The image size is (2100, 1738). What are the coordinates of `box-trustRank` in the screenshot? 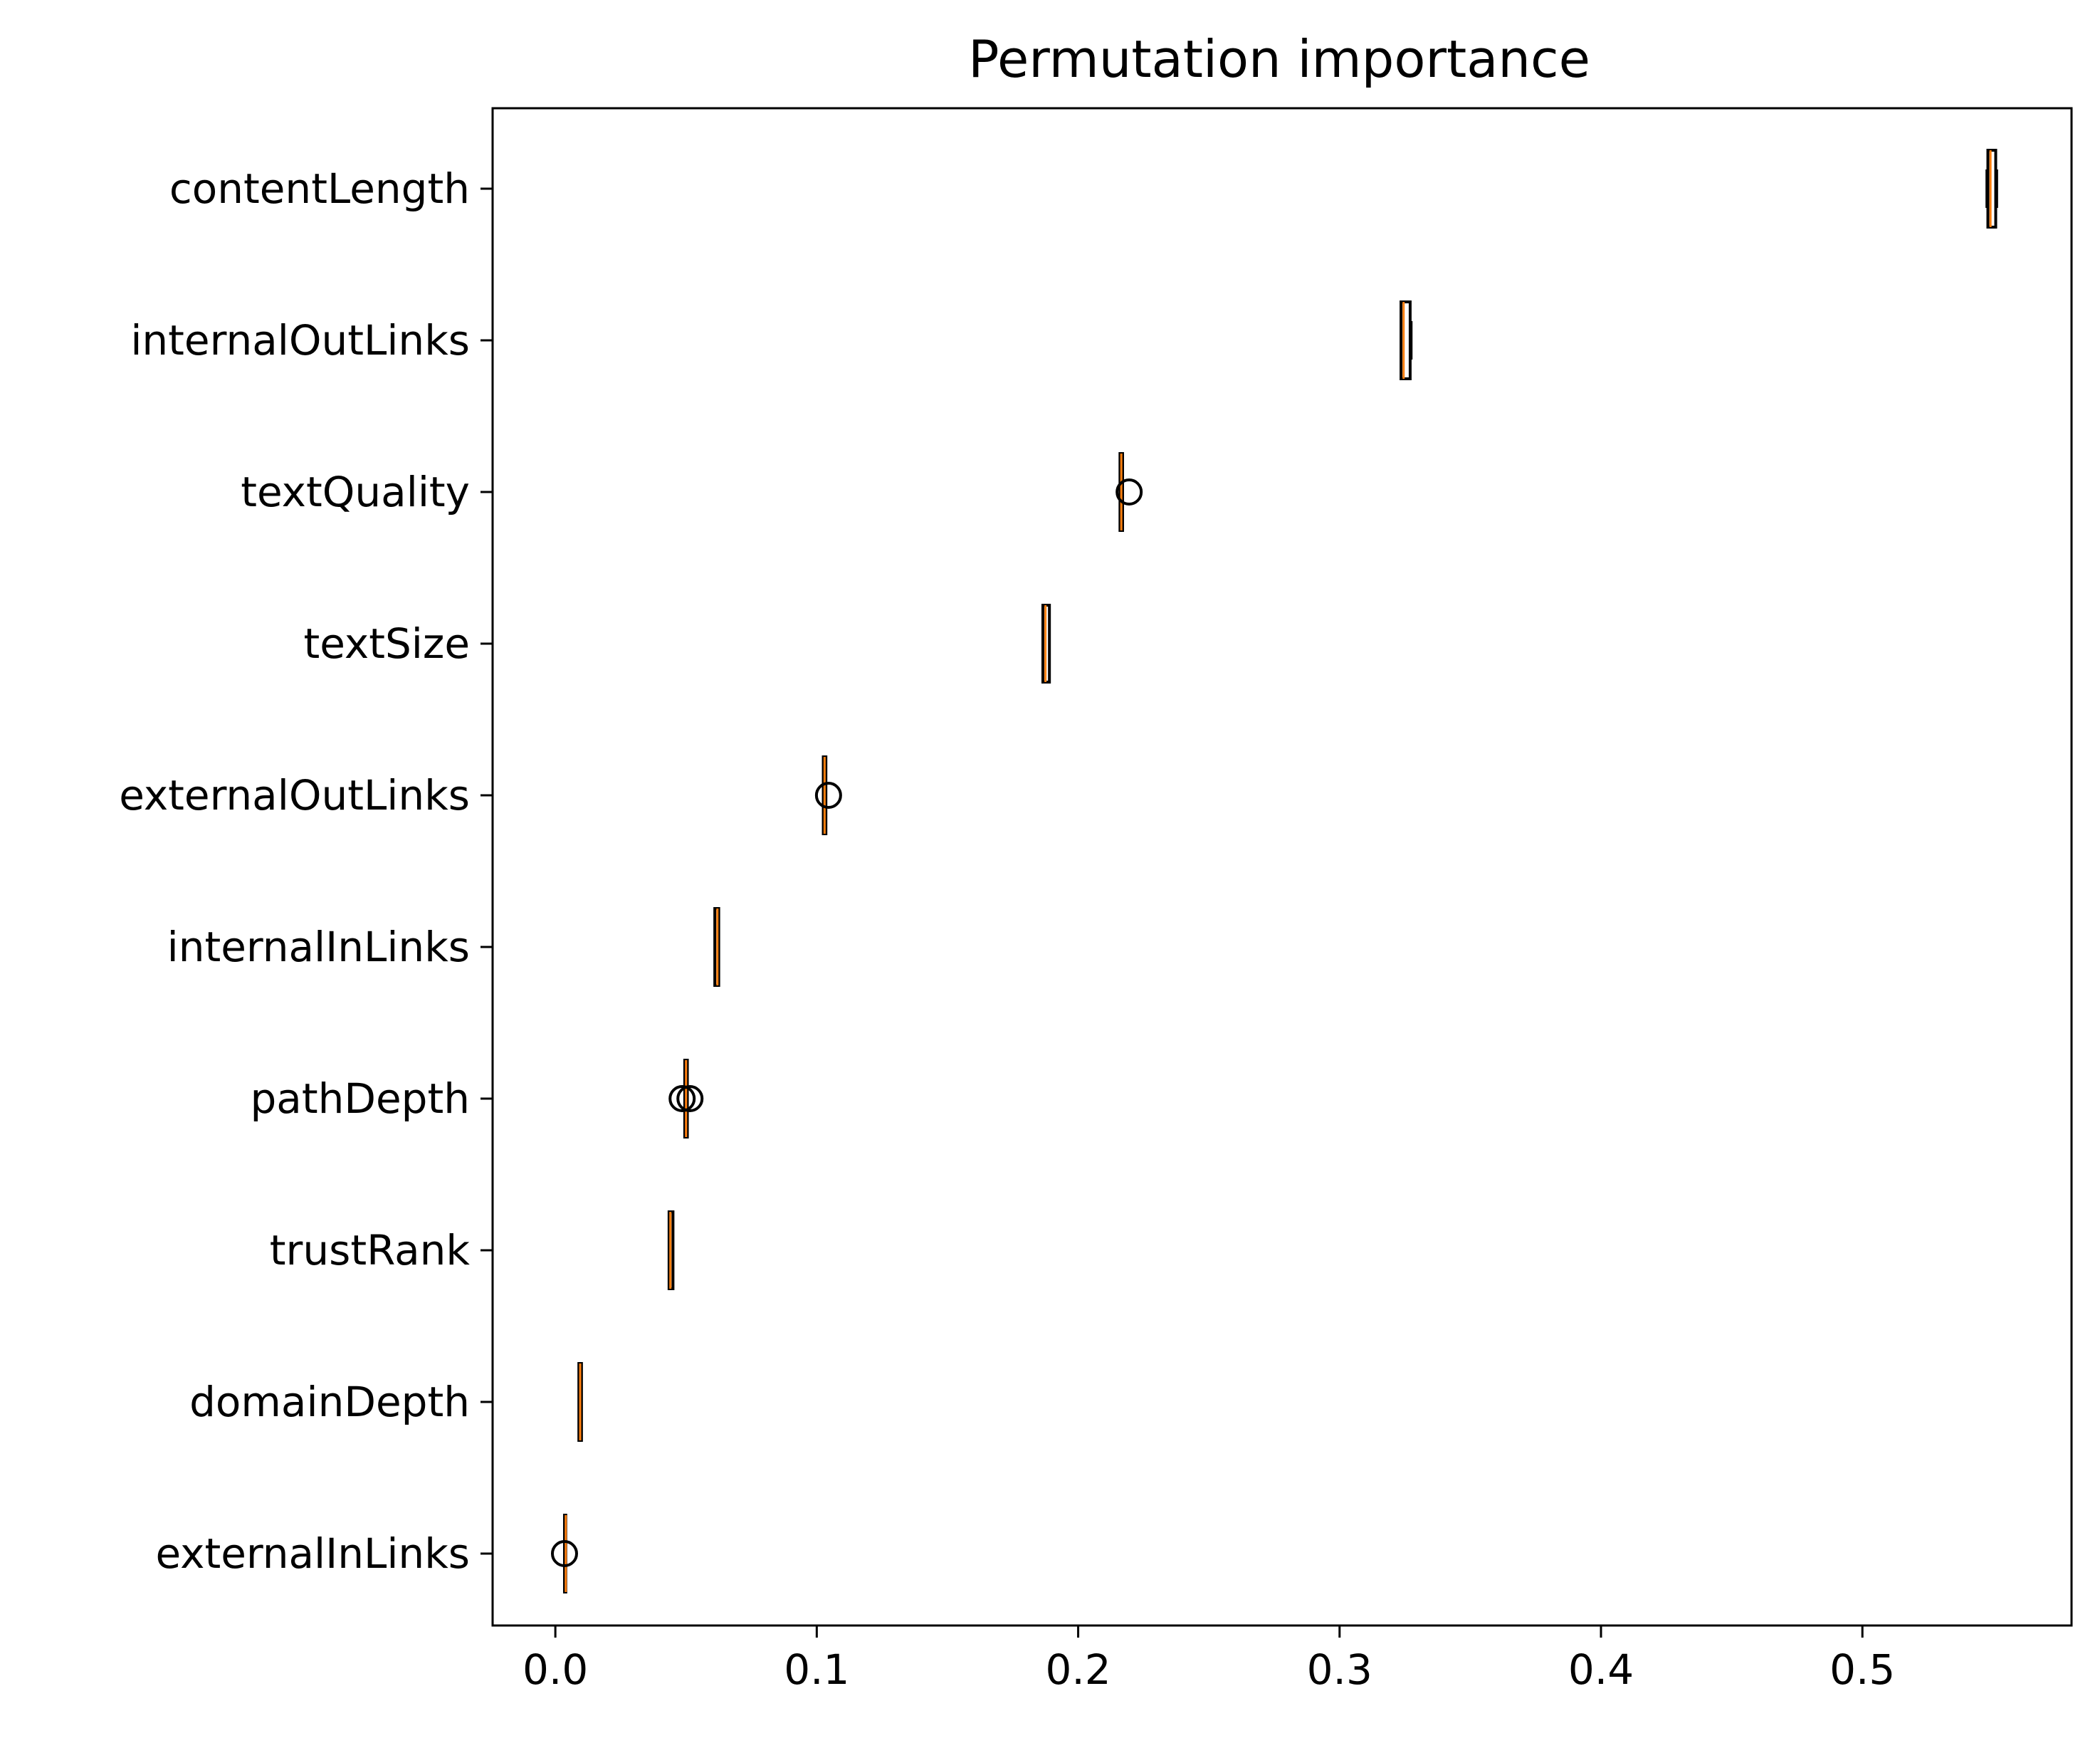 It's located at (671, 1250).